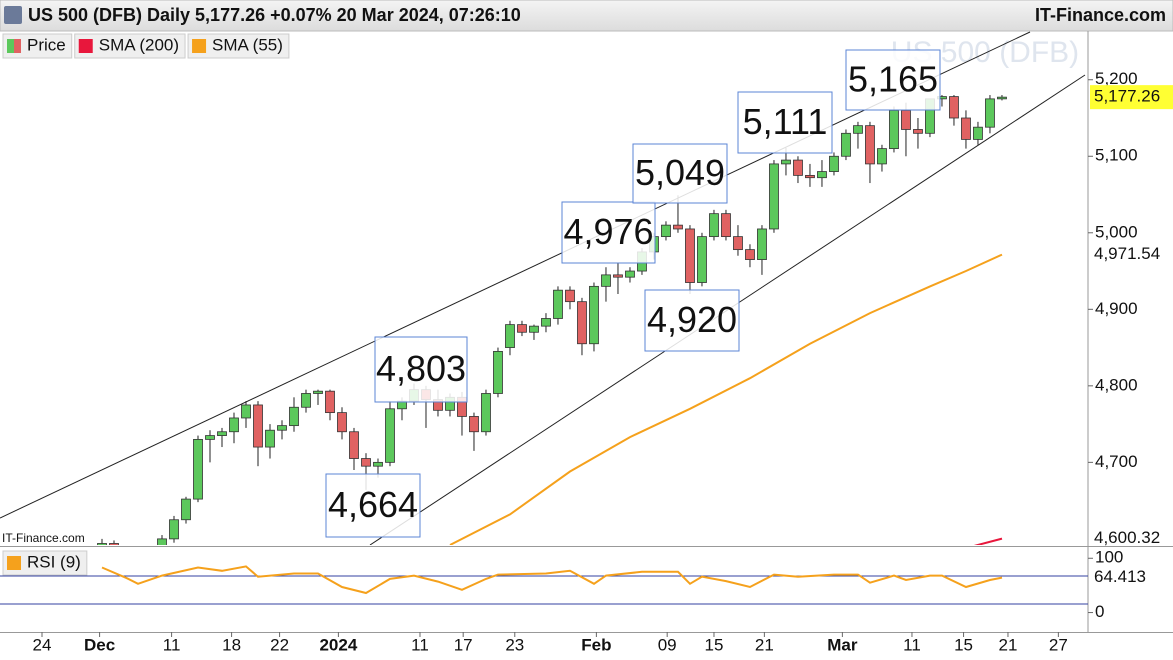 The width and height of the screenshot is (1173, 660). I want to click on x-tick-label: 15, so click(963, 644).